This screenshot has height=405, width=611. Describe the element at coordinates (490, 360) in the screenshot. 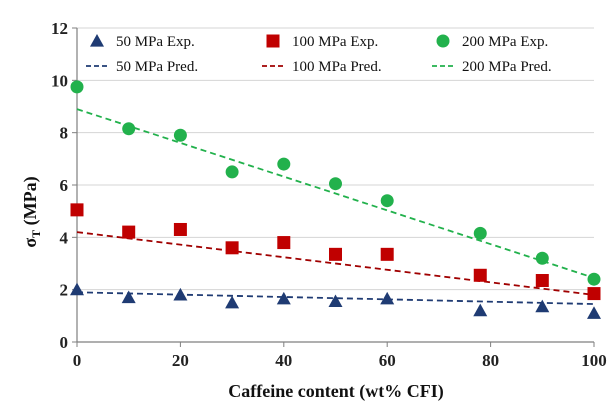

I see `x-tick-label-80: 80` at that location.